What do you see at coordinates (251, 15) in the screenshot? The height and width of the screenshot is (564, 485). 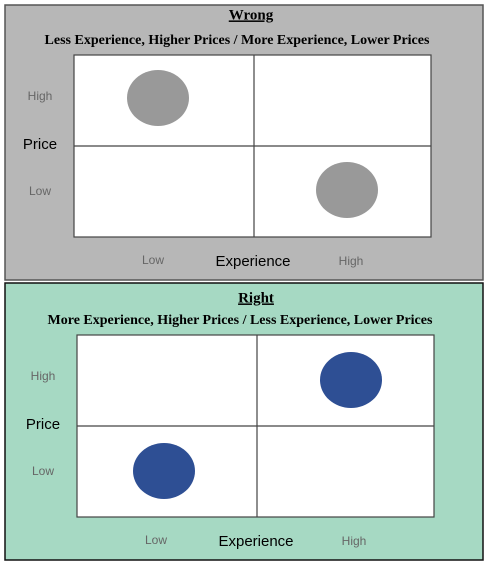 I see `panel-title: Wrong` at bounding box center [251, 15].